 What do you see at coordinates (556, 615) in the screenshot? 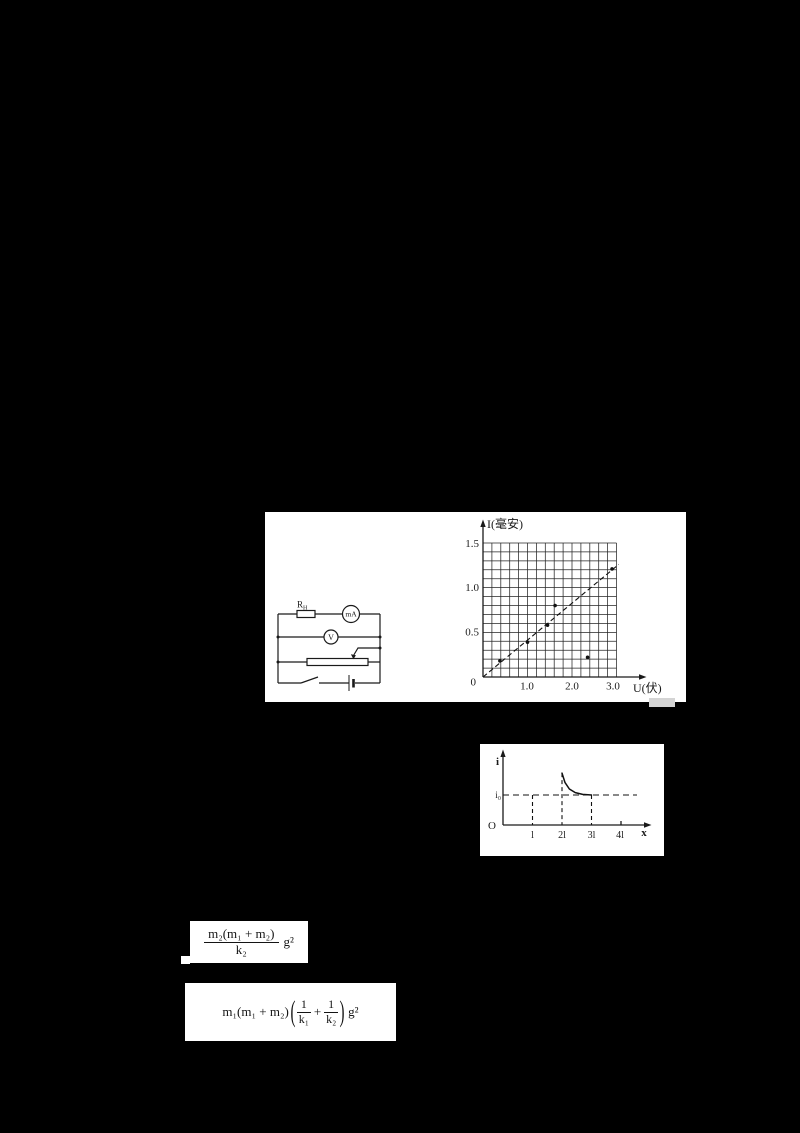
I see `iv-data-points` at bounding box center [556, 615].